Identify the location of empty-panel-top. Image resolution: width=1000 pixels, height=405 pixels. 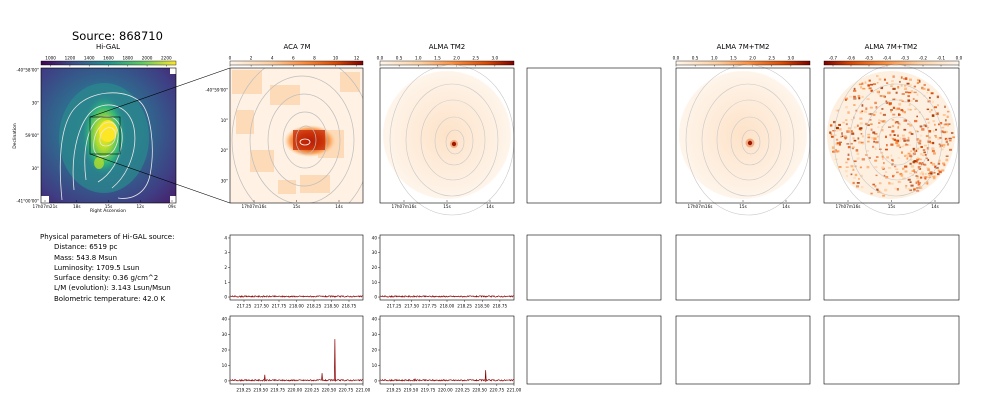
(594, 135).